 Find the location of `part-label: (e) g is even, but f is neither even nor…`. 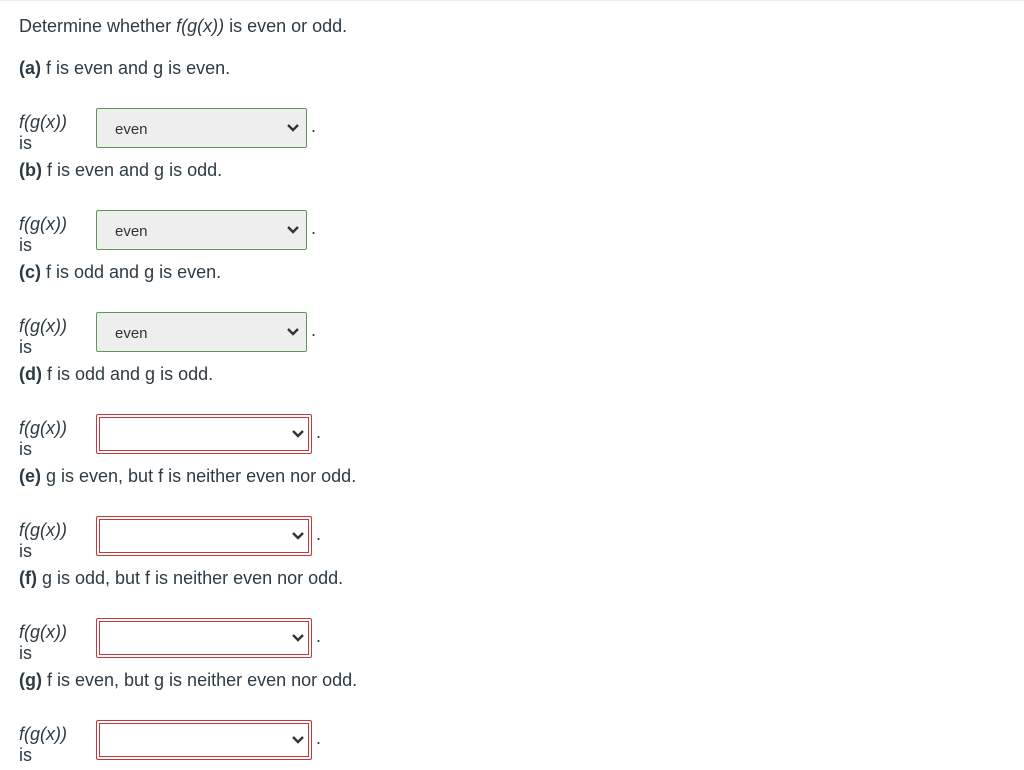

part-label: (e) g is even, but f is neither even nor… is located at coordinates (187, 476).